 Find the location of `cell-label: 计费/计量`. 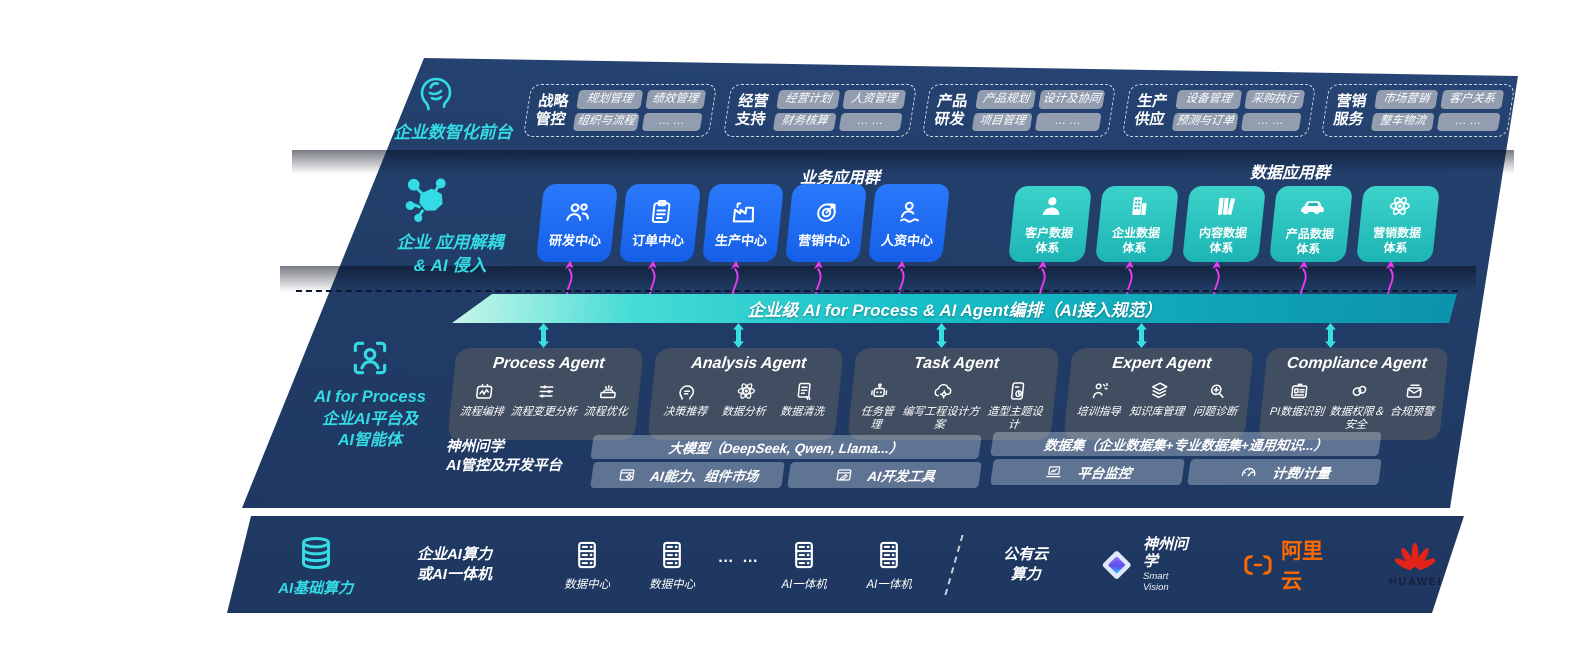

cell-label: 计费/计量 is located at coordinates (1301, 473).